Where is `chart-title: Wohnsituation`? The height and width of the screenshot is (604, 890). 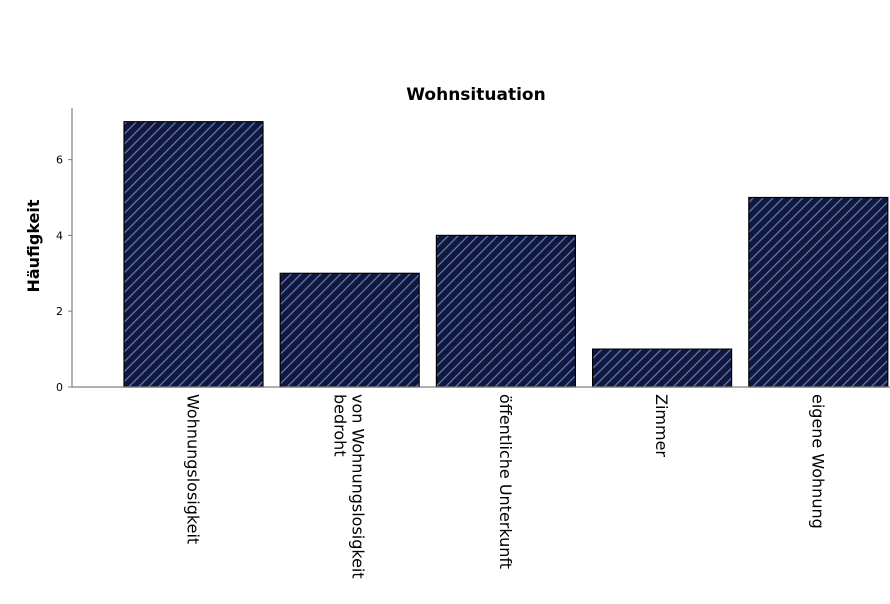 chart-title: Wohnsituation is located at coordinates (475, 95).